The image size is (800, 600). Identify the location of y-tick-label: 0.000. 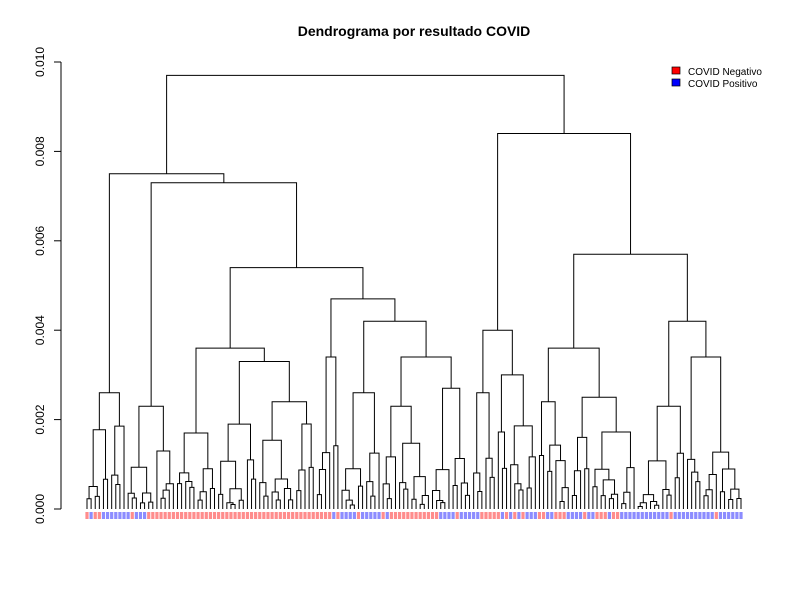
(40, 509).